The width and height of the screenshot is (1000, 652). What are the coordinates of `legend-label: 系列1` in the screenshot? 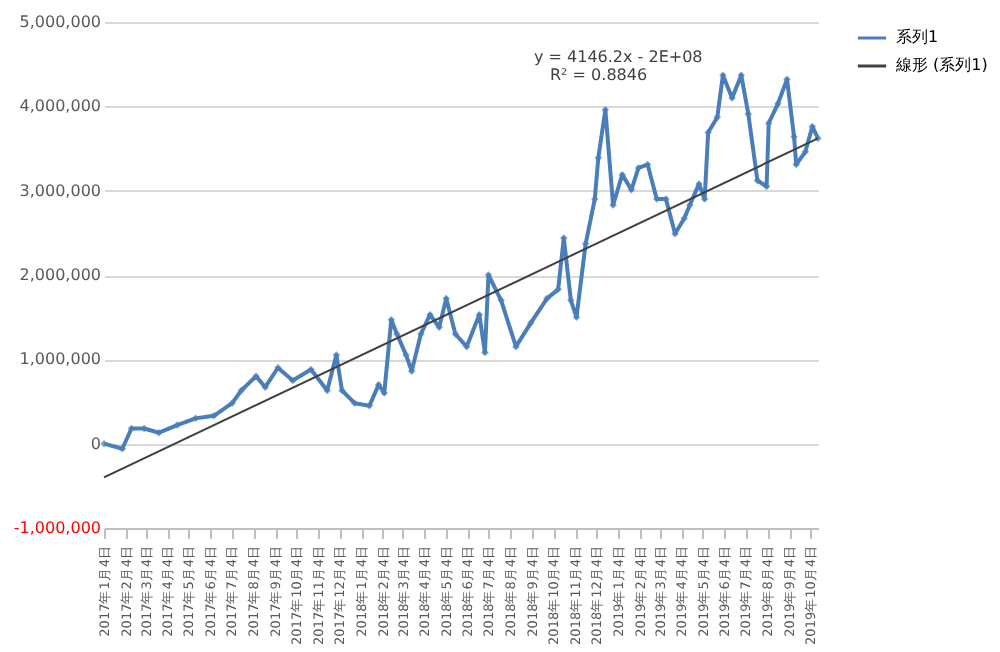 It's located at (917, 37).